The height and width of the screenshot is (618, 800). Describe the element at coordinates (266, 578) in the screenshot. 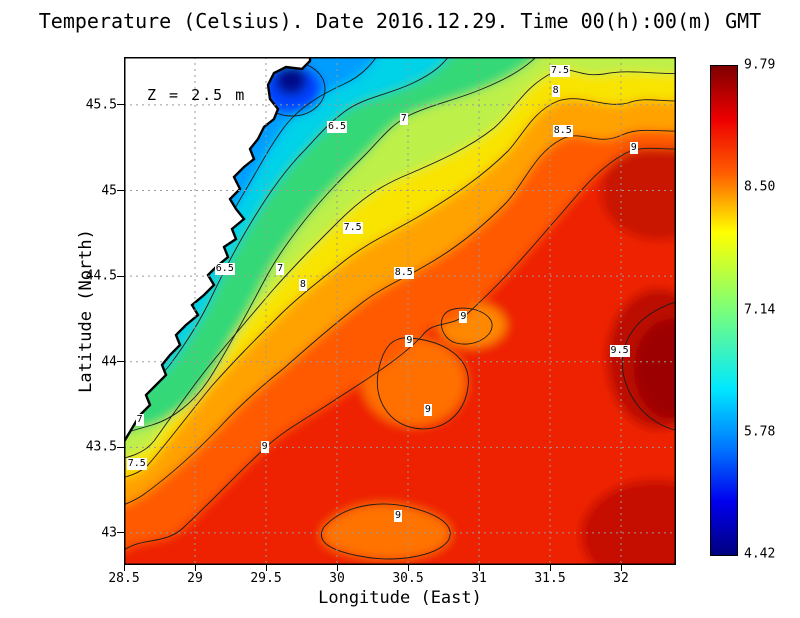

I see `x-tick-label: 29.5` at that location.